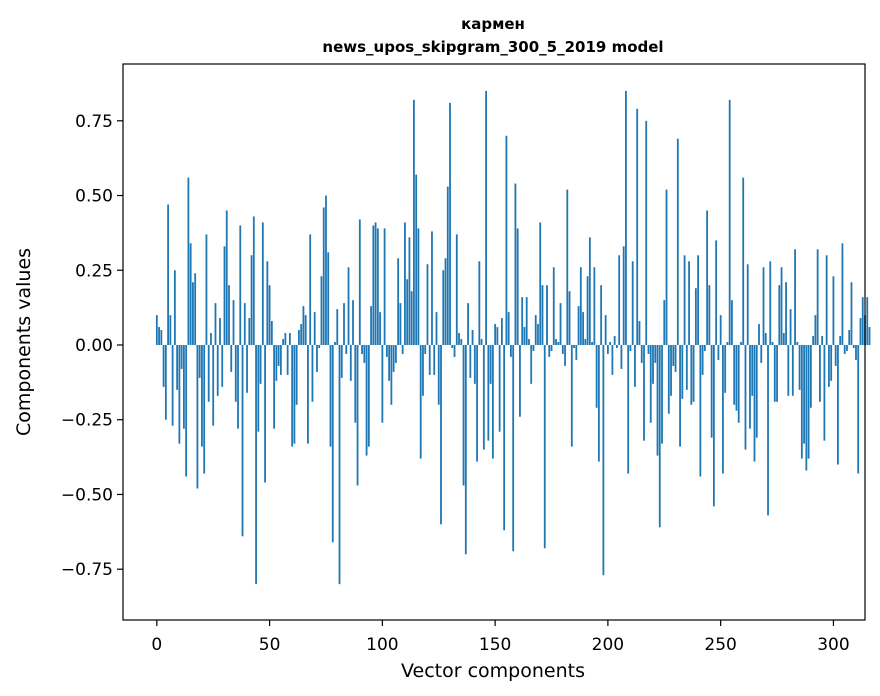  I want to click on x-axis-label: Vector components, so click(493, 671).